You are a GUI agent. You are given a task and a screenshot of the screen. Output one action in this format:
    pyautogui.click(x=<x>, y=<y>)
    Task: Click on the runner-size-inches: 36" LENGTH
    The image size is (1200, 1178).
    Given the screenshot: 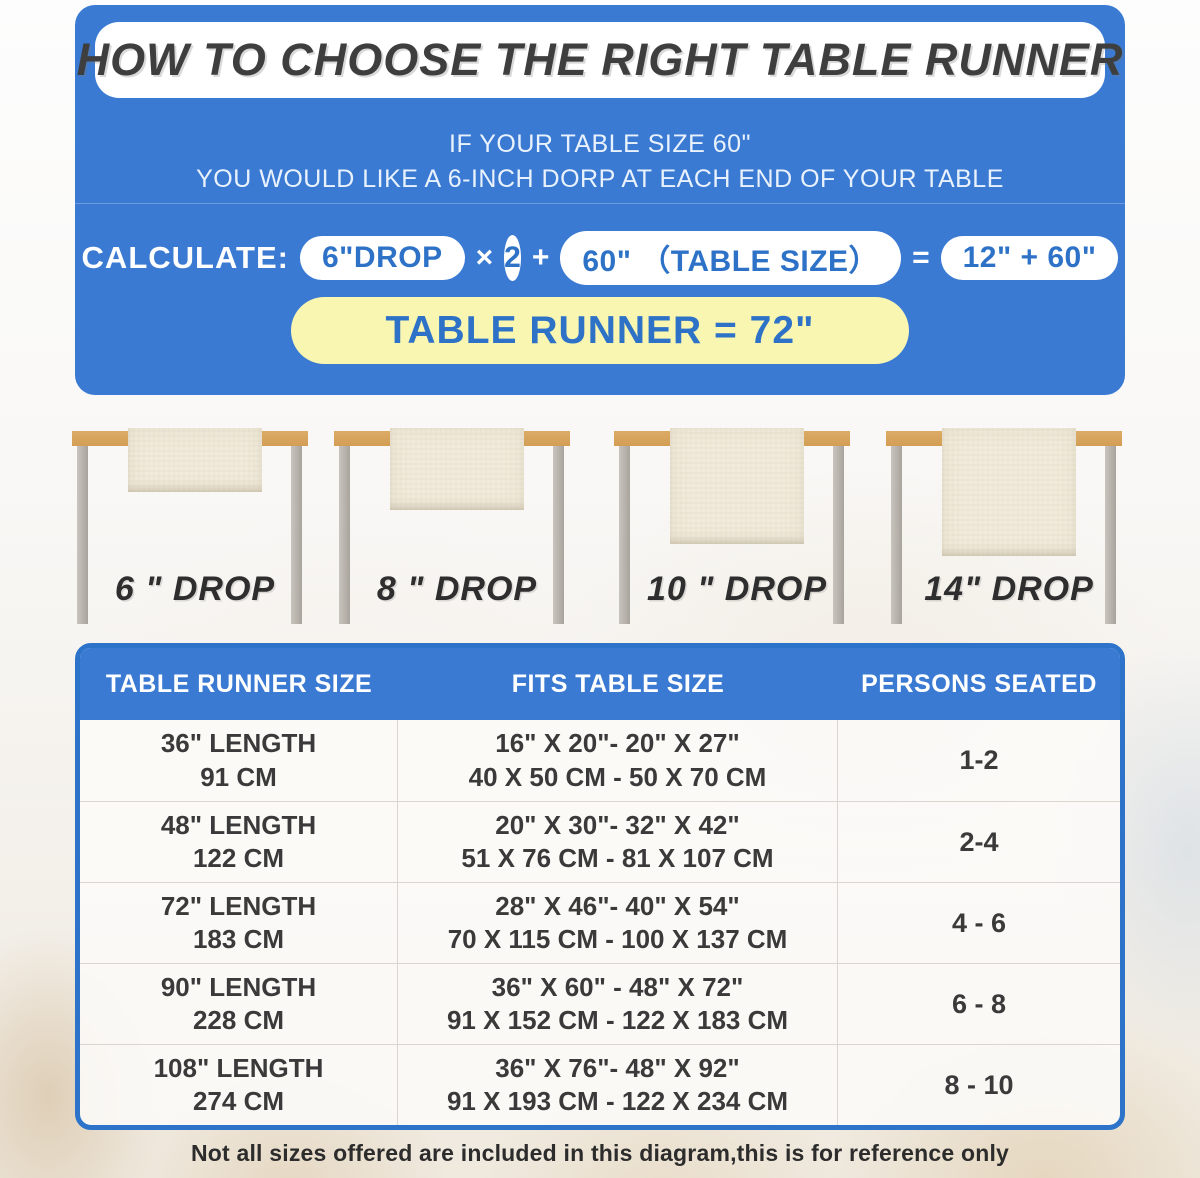 What is the action you would take?
    pyautogui.click(x=238, y=743)
    